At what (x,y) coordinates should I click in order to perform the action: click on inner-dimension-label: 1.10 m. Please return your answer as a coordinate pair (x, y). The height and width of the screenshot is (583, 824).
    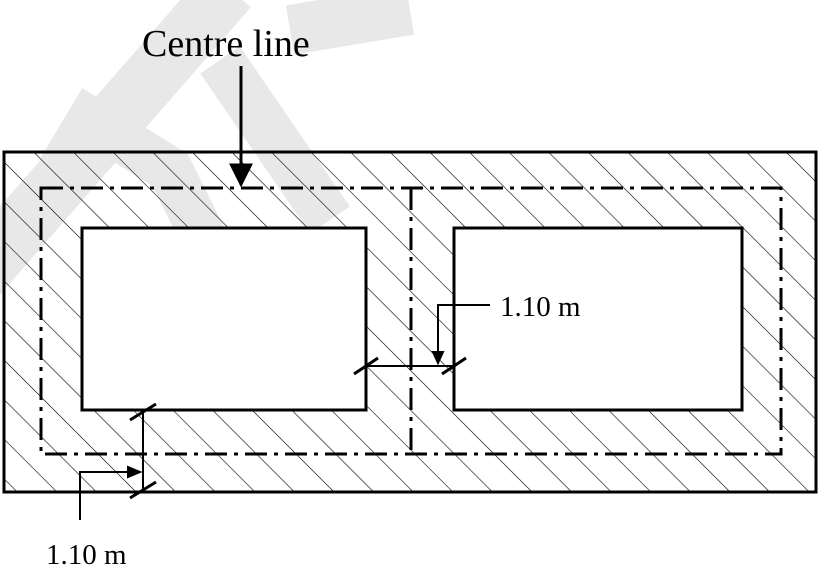
    Looking at the image, I should click on (540, 307).